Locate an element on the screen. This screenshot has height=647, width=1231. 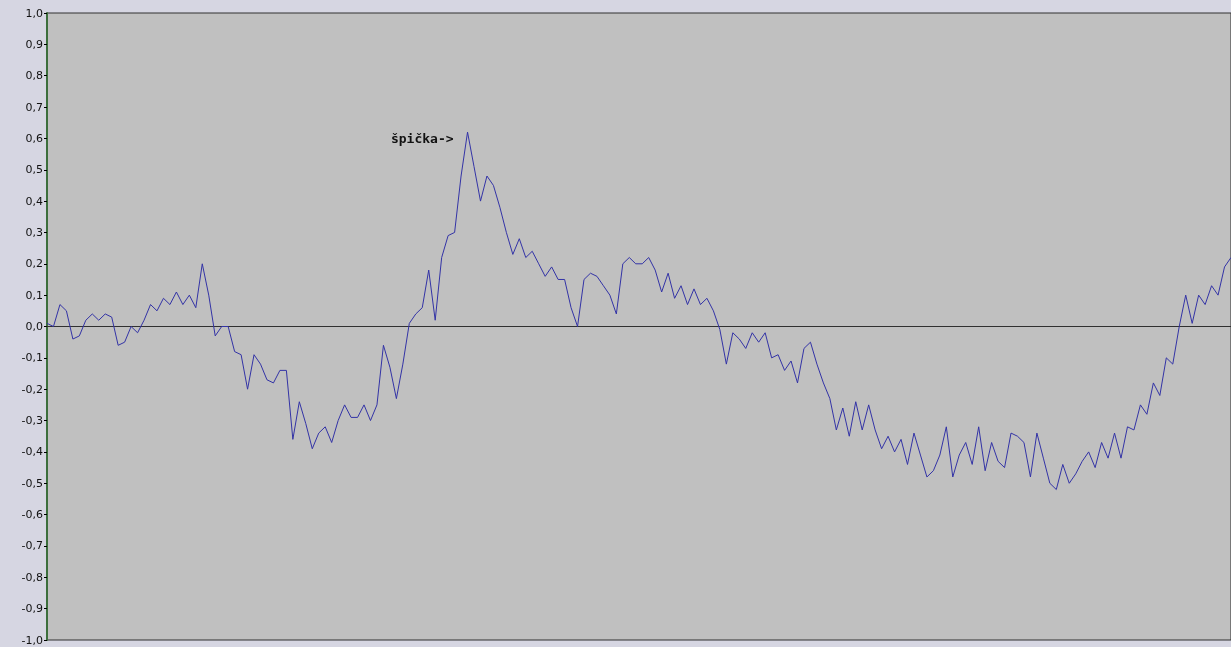
y-tick-label: 1,0 is located at coordinates (34, 13).